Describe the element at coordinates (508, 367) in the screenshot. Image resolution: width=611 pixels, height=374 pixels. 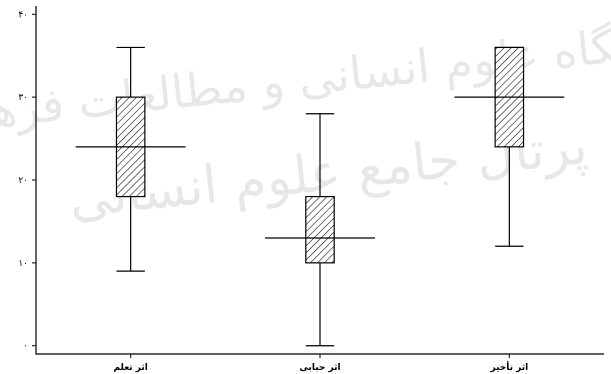
I see `category-label: اثر تأخیر` at that location.